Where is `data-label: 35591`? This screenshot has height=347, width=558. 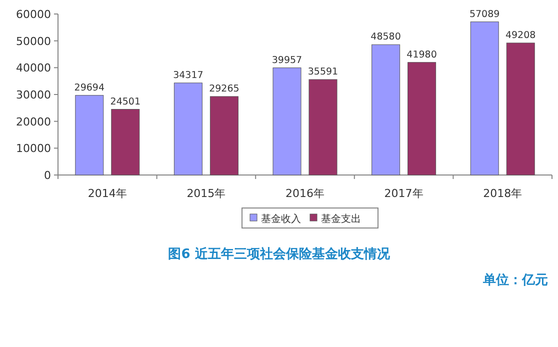
data-label: 35591 is located at coordinates (323, 72).